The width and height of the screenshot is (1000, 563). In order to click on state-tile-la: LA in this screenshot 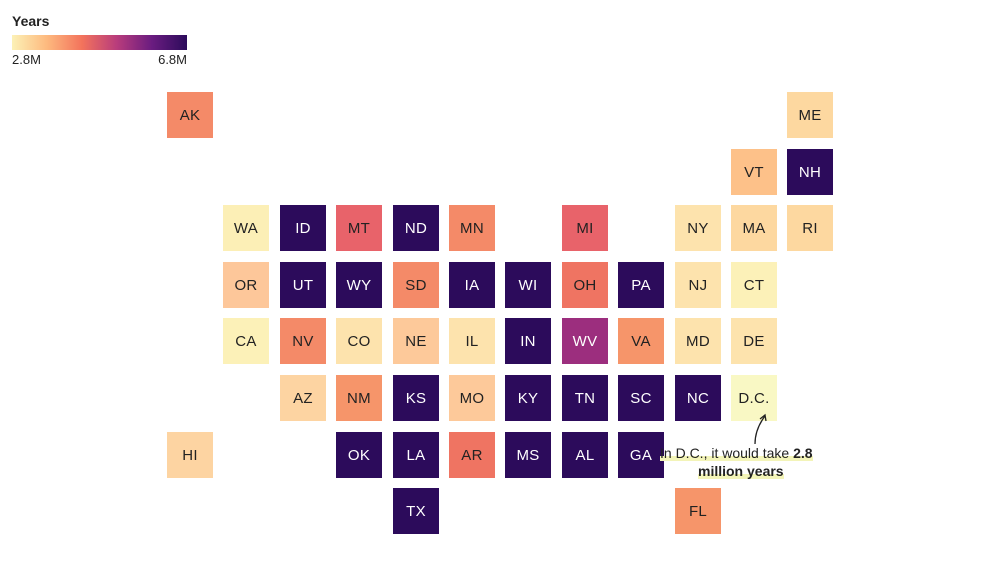, I will do `click(416, 455)`.